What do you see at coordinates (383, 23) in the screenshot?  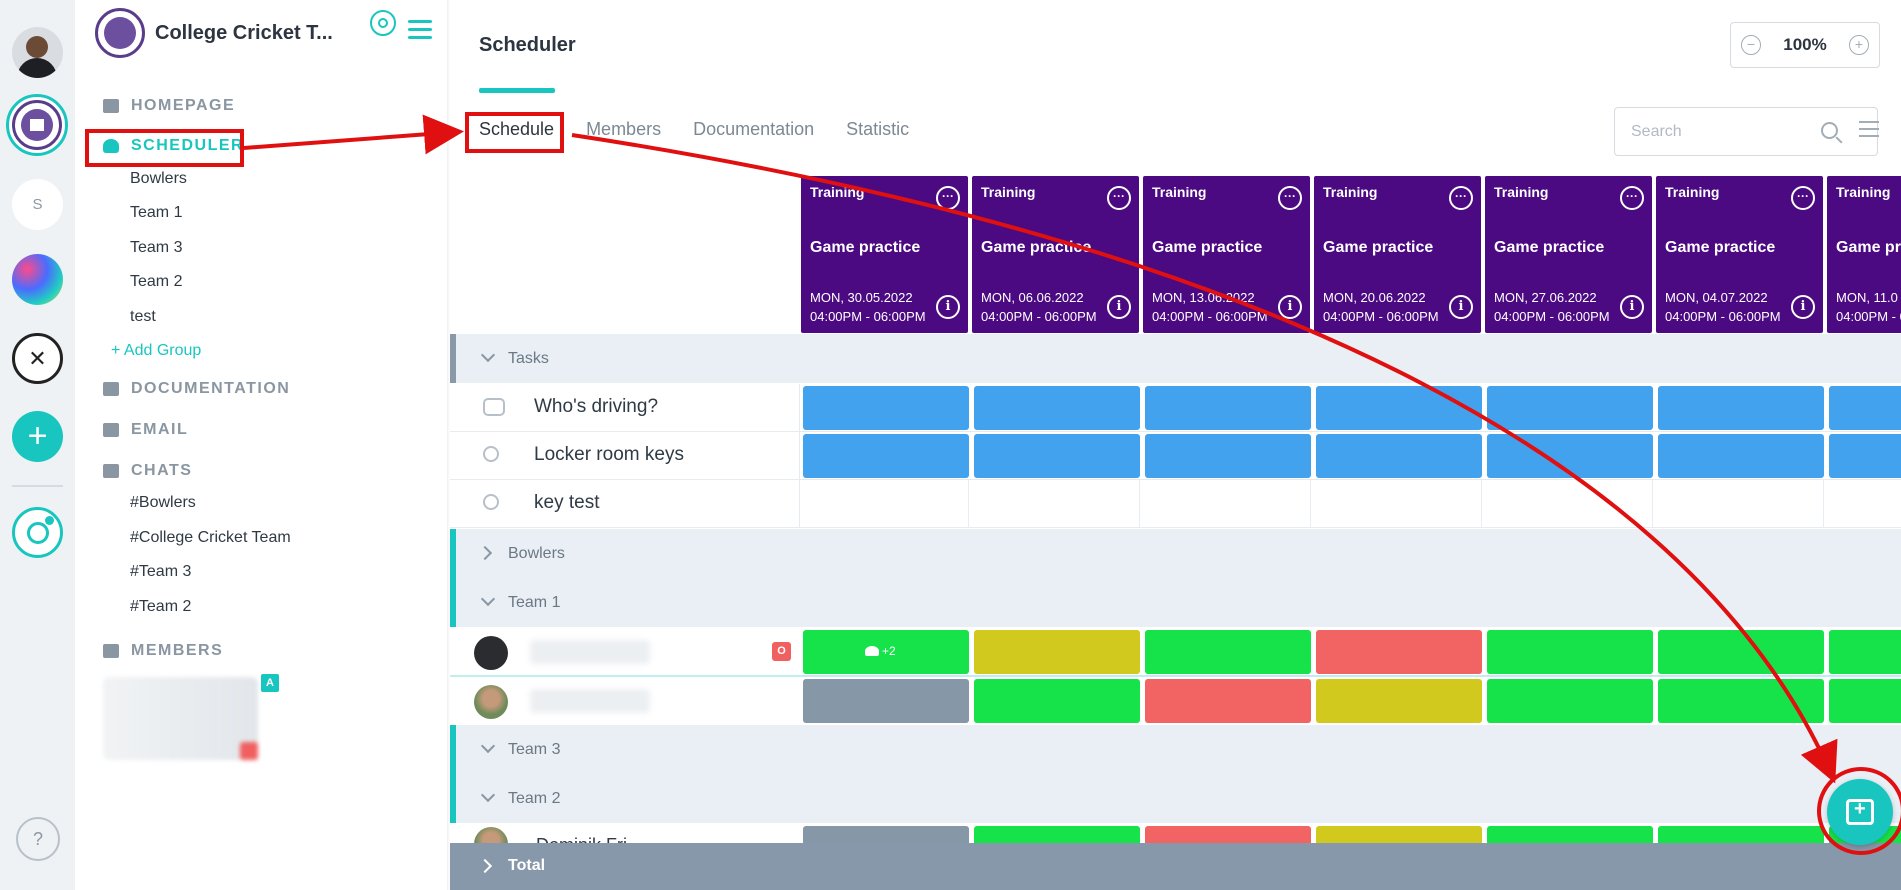 I see `gear-icon` at bounding box center [383, 23].